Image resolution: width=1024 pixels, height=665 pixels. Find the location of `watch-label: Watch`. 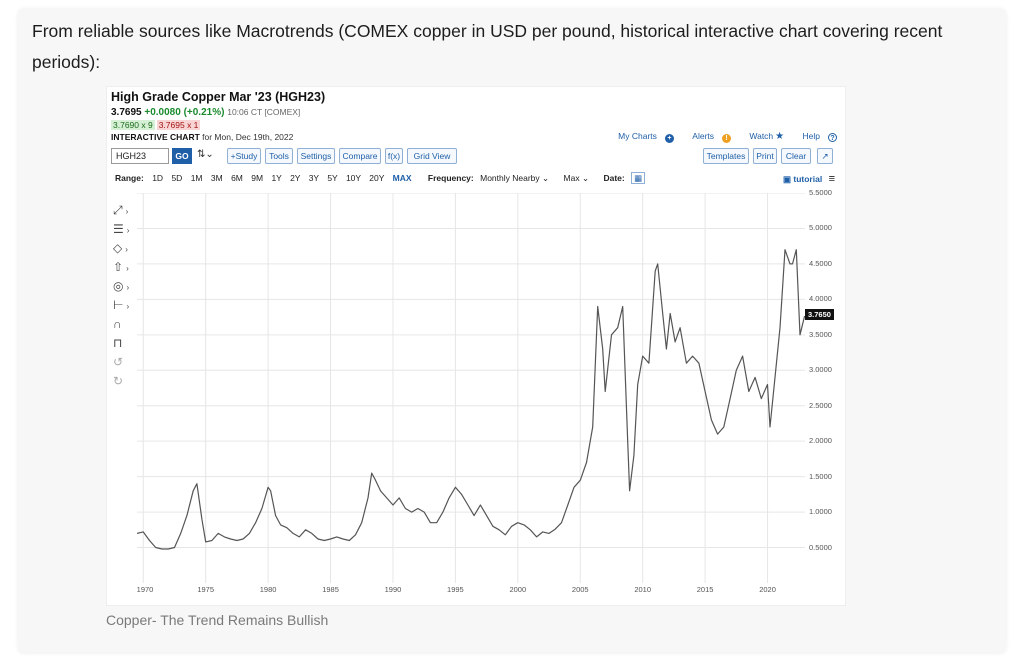

watch-label: Watch is located at coordinates (761, 136).